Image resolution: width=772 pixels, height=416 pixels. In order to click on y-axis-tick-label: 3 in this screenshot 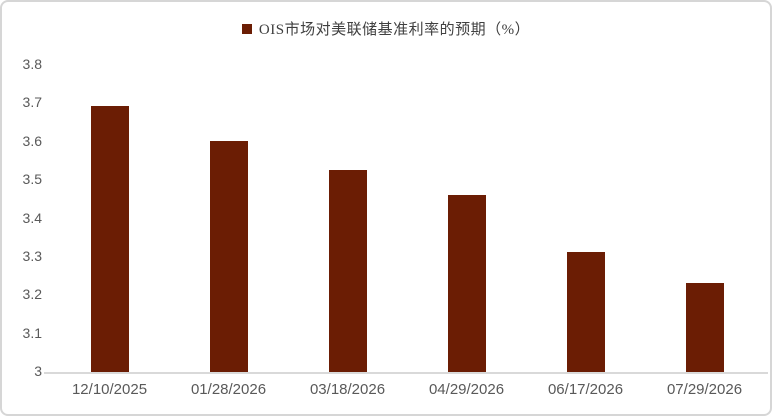, I will do `click(38, 371)`.